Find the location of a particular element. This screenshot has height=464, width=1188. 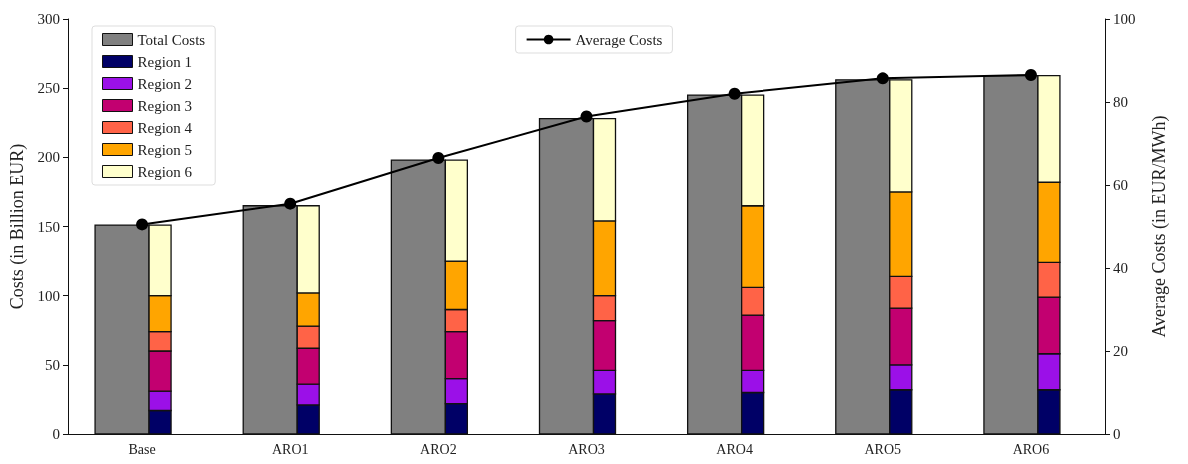

x-tick-label: ARO5 is located at coordinates (883, 449).